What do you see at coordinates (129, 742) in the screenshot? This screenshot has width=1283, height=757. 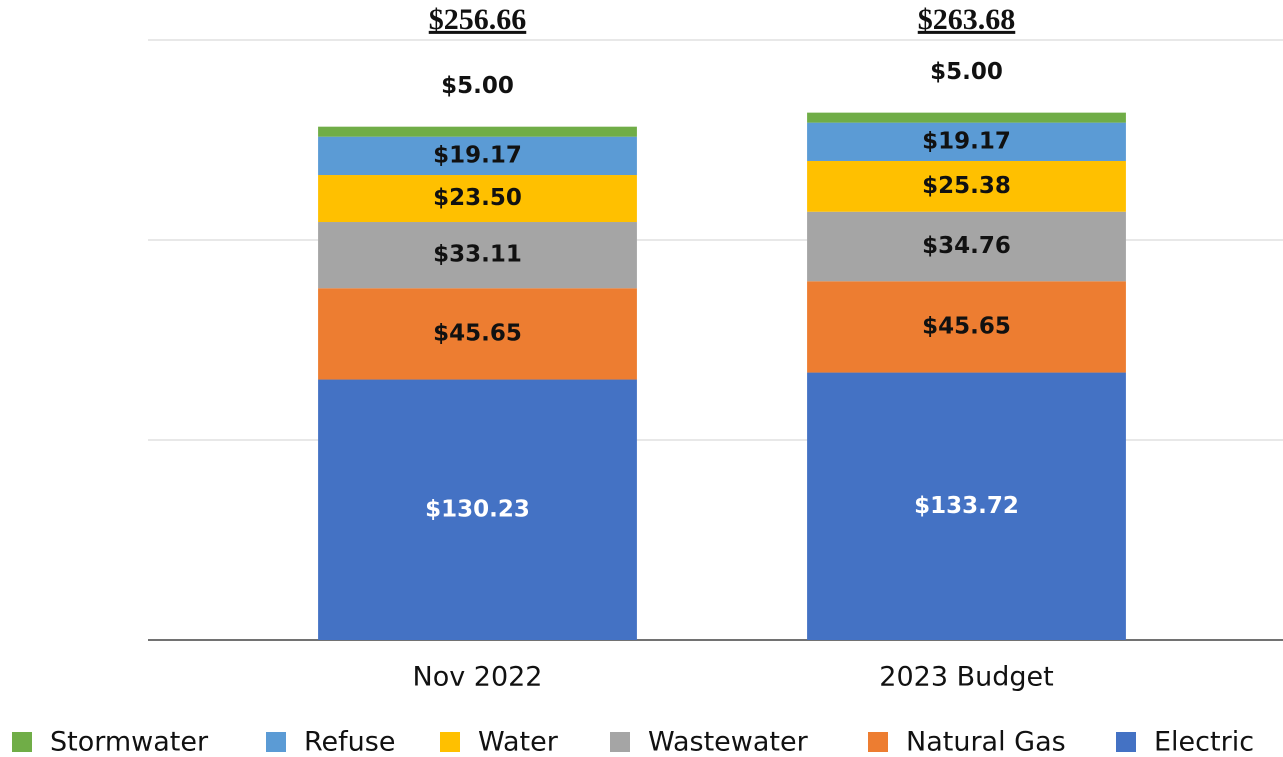 I see `legend-label: Stormwater` at bounding box center [129, 742].